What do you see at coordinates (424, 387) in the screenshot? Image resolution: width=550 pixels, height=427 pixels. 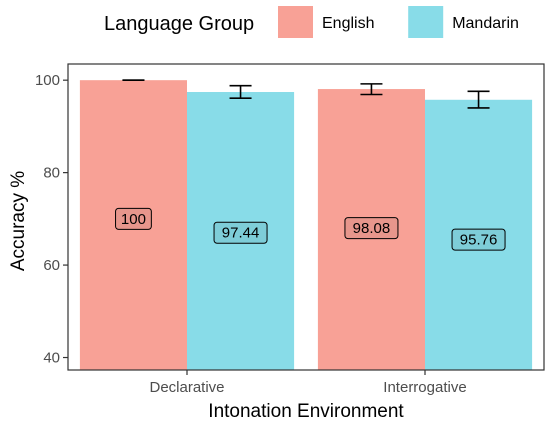 I see `x-tick-label: Interrogative` at bounding box center [424, 387].